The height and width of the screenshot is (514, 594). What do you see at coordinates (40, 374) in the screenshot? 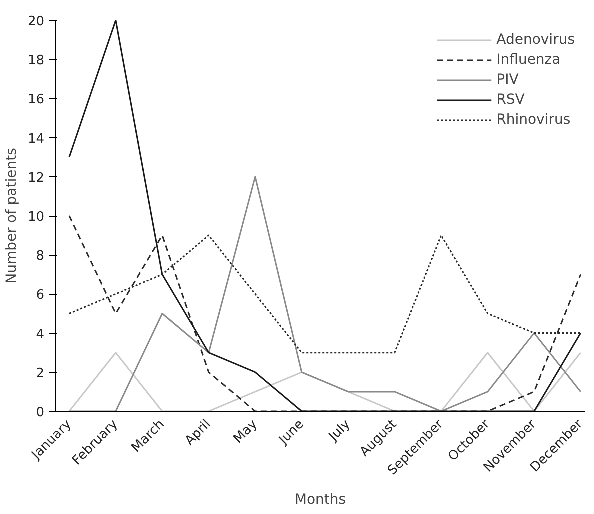
I see `y-tick-label: 2` at bounding box center [40, 374].